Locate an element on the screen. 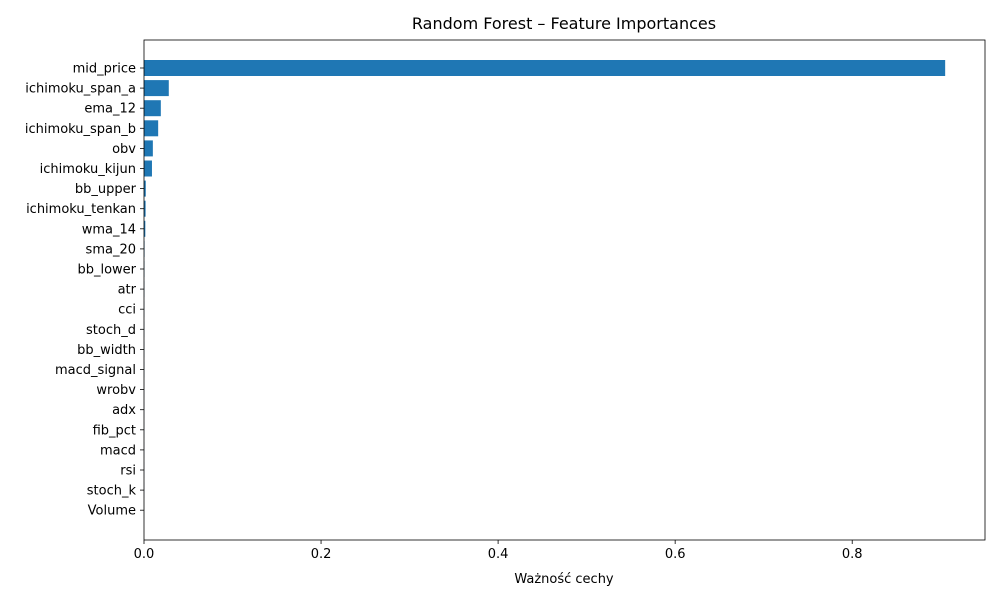 The height and width of the screenshot is (600, 1000). y-tick-label: bb_width is located at coordinates (106, 350).